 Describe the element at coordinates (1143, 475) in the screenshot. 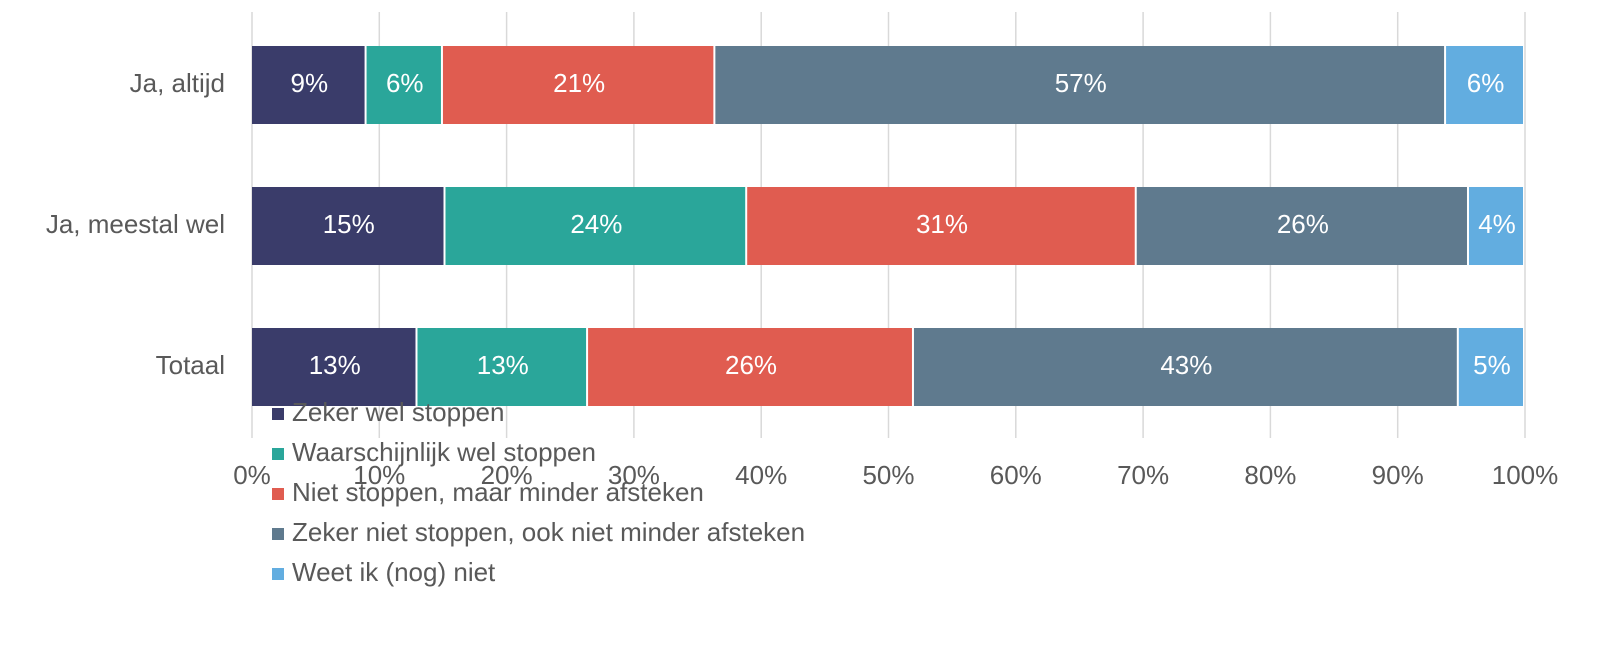

I see `x-tick-label: 70%` at that location.